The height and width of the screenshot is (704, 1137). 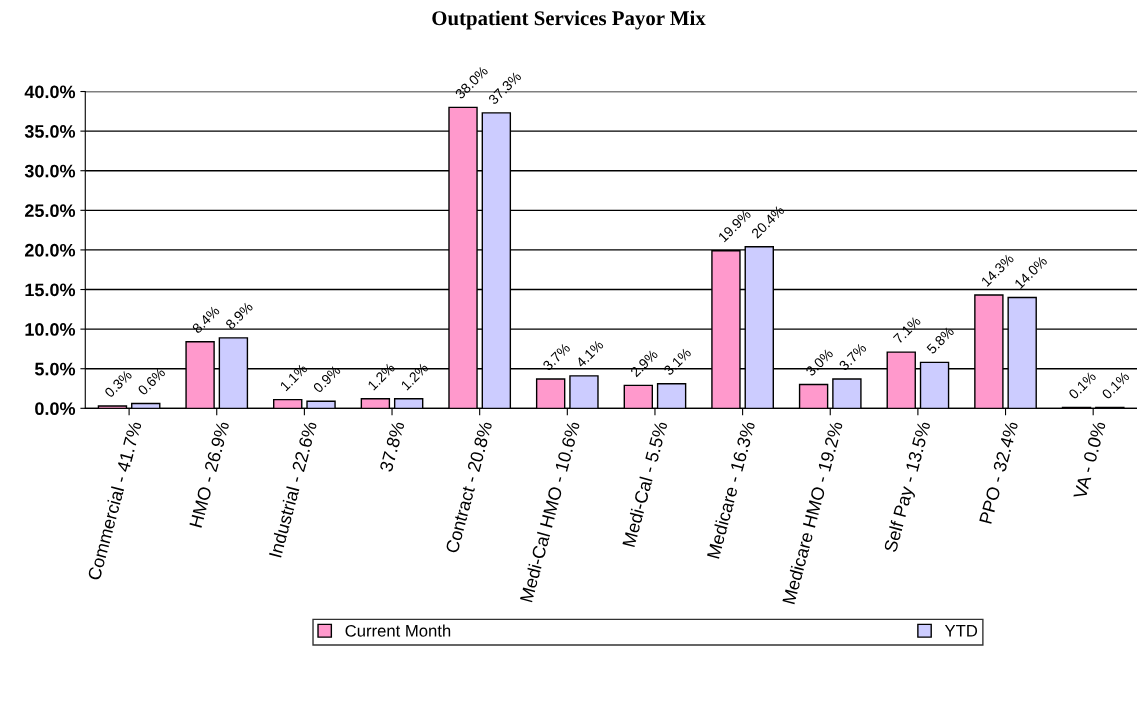 I want to click on x-tick-label: 37.8%, so click(x=392, y=446).